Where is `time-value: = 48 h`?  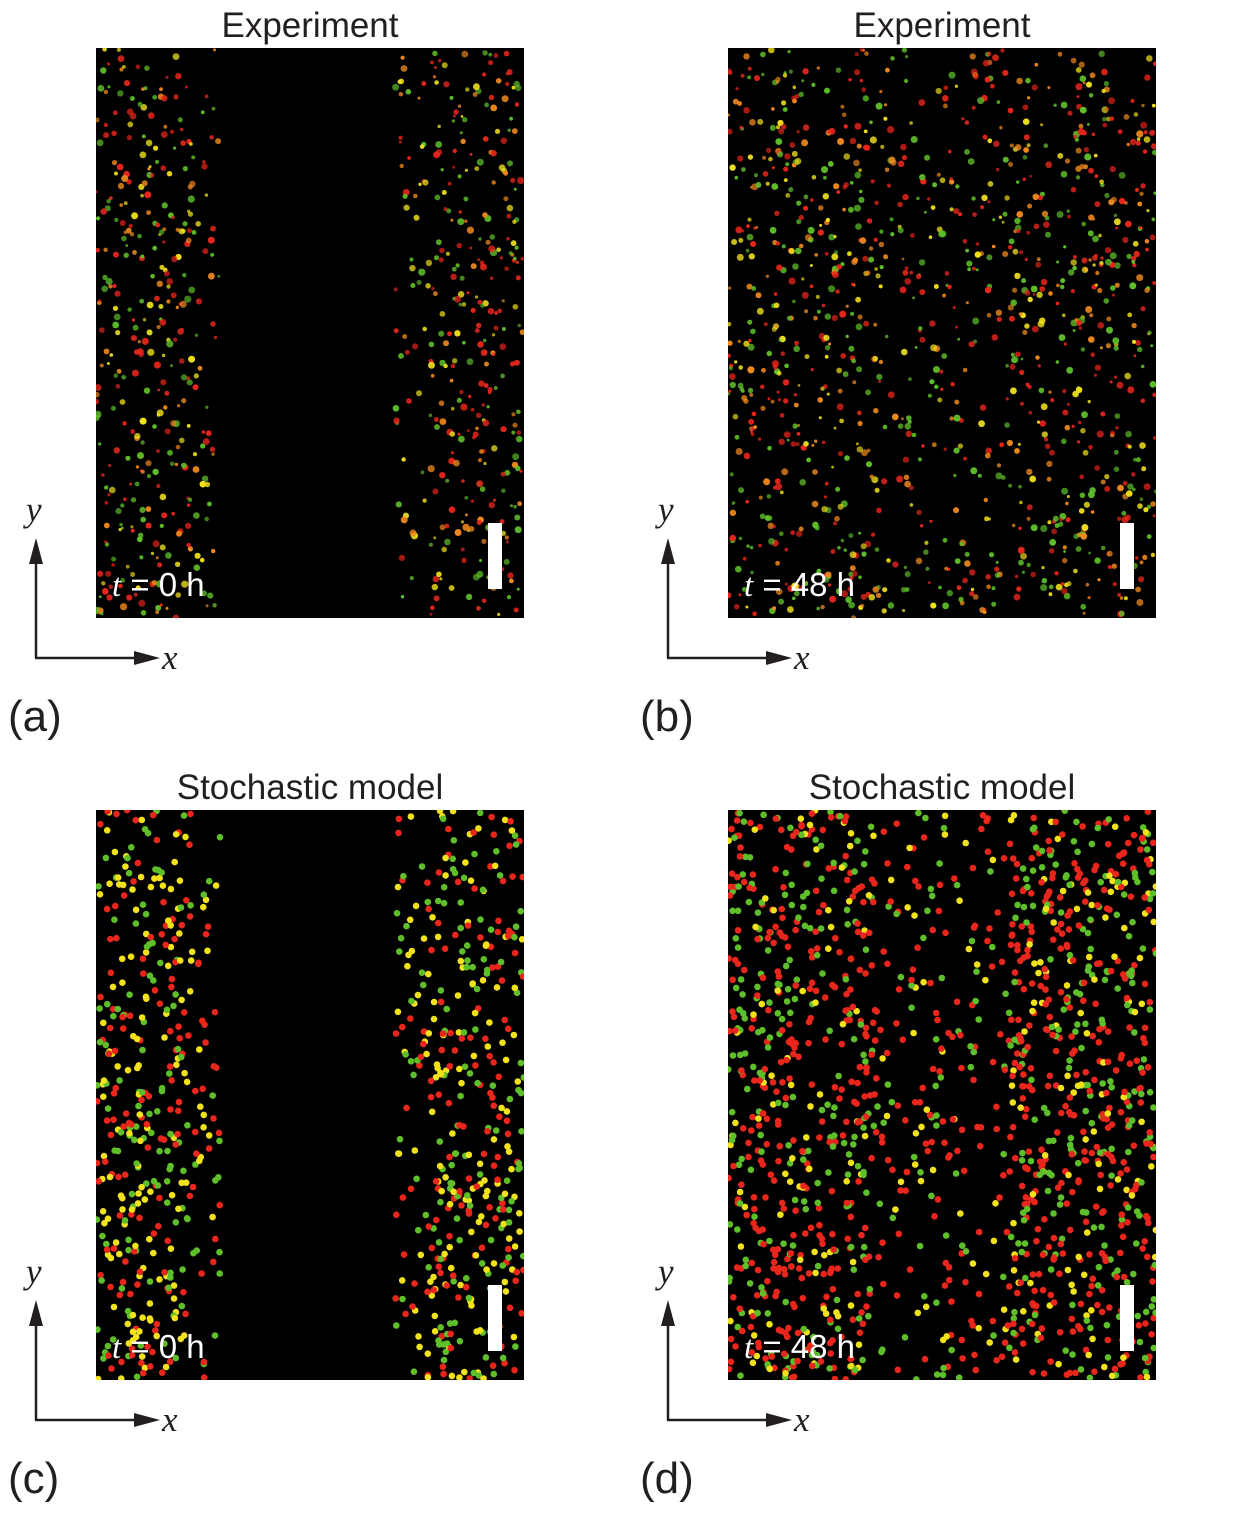 time-value: = 48 h is located at coordinates (809, 584).